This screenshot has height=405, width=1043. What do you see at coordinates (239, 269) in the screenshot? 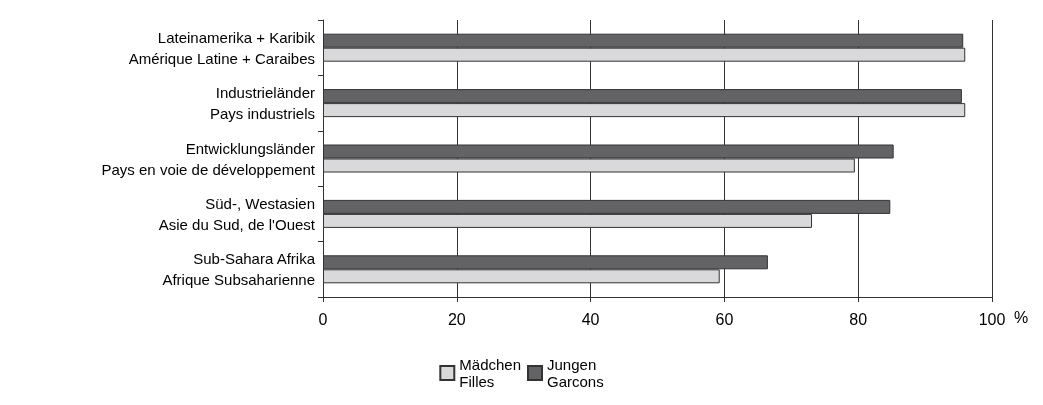
I see `y-tick-label: Sub-Sahara Afrika Afrique Subsaharienne` at bounding box center [239, 269].